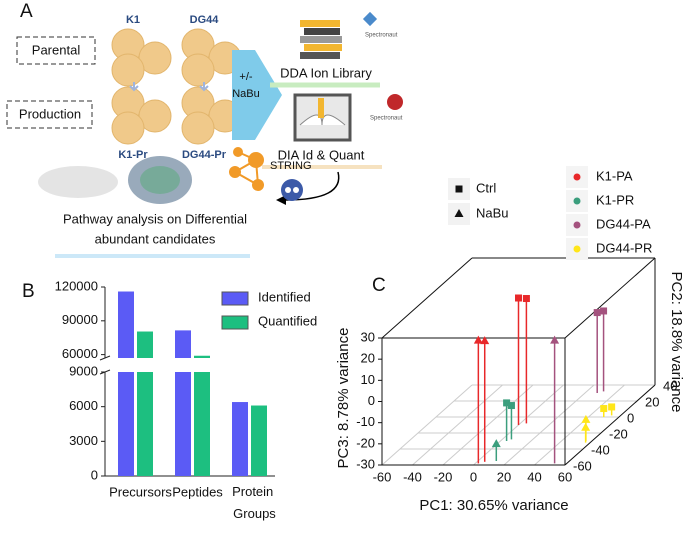 The width and height of the screenshot is (685, 537). What do you see at coordinates (343, 398) in the screenshot?
I see `z-axis-label: PC3: 8.78% variance` at bounding box center [343, 398].